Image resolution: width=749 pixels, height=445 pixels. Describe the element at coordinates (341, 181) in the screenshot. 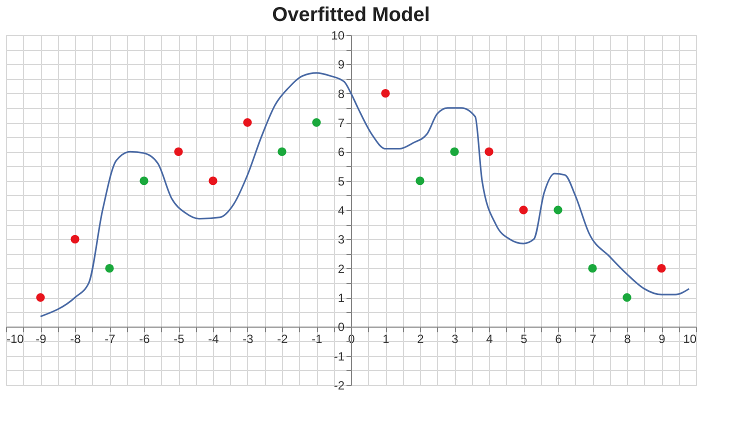

I see `y-tick-label: 5` at that location.